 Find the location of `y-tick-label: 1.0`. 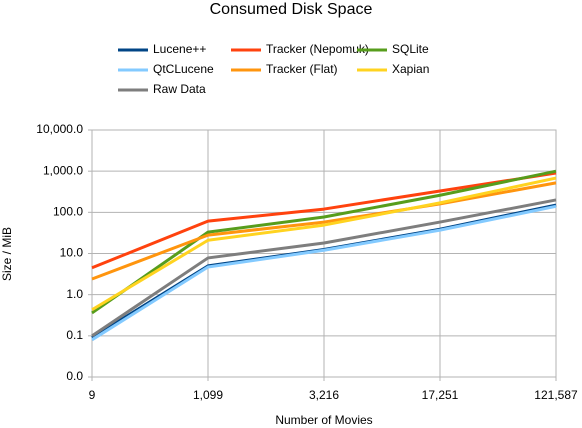

y-tick-label: 1.0 is located at coordinates (74, 294).